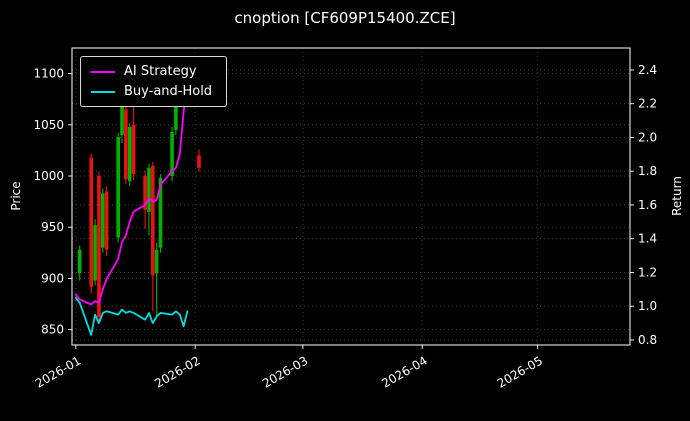  What do you see at coordinates (404, 371) in the screenshot?
I see `x-tick-label: 2026-04` at bounding box center [404, 371].